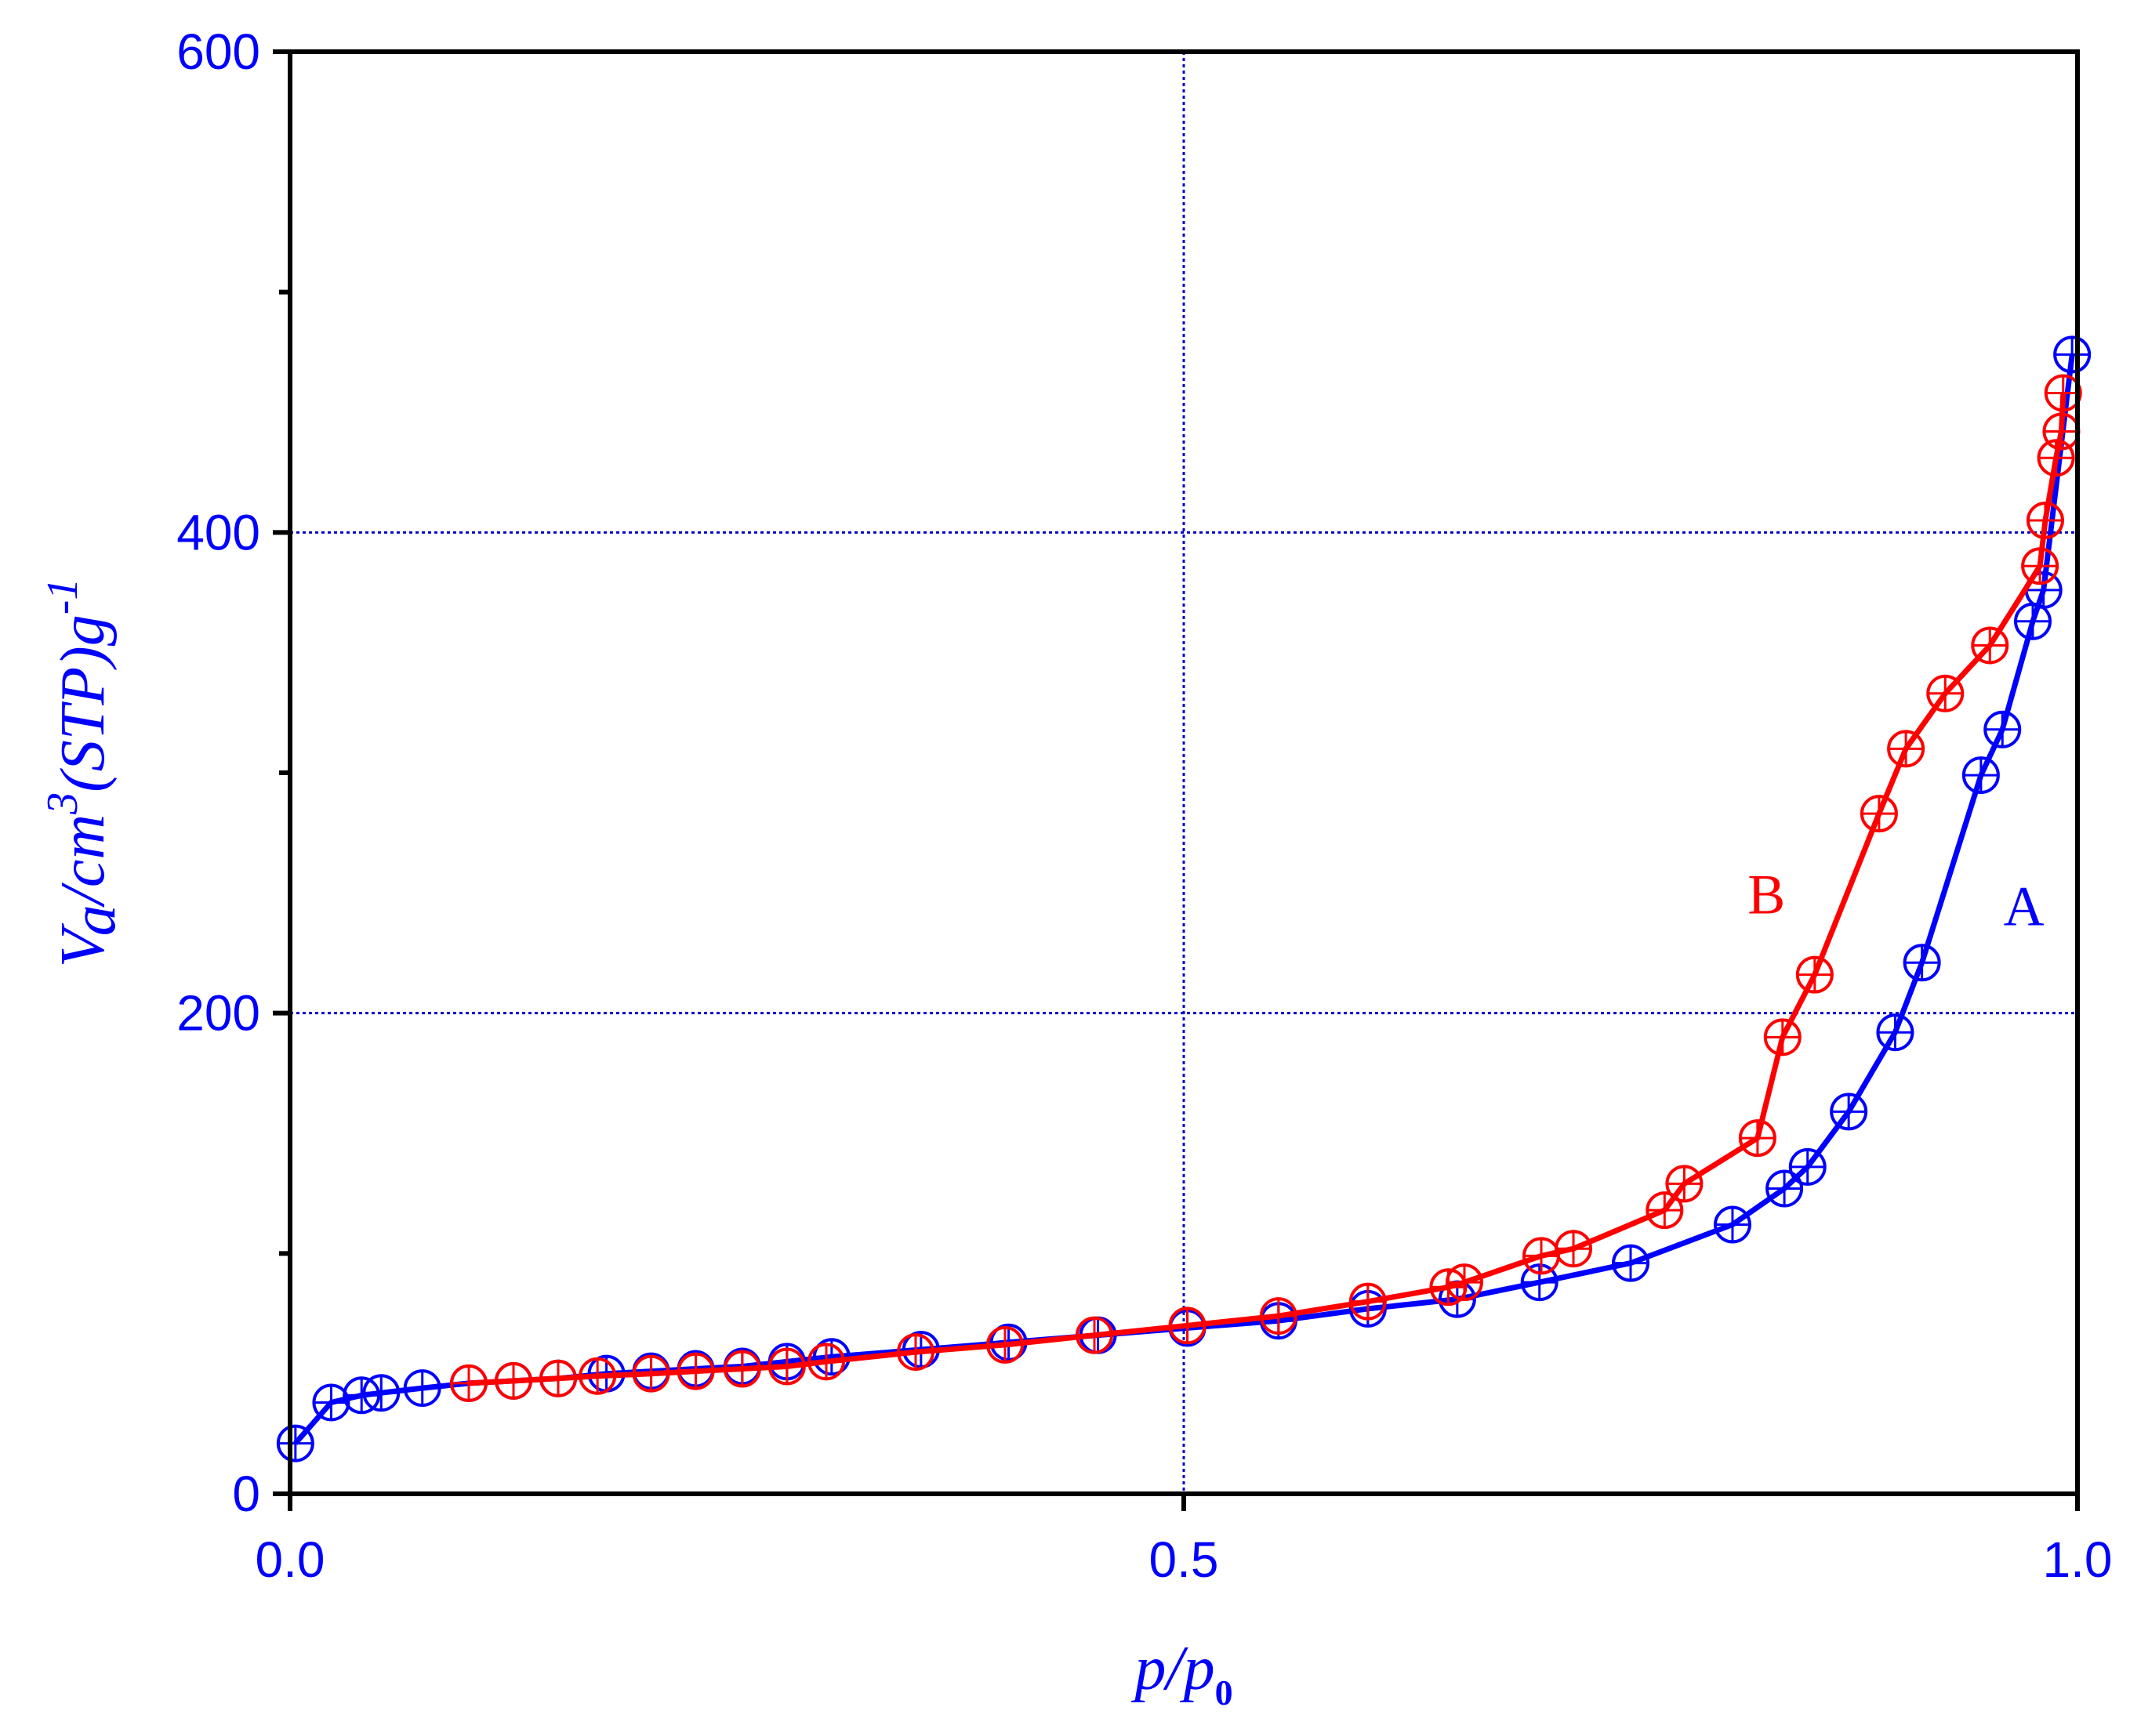  I want to click on x-tick-label-0: 0.0, so click(290, 1559).